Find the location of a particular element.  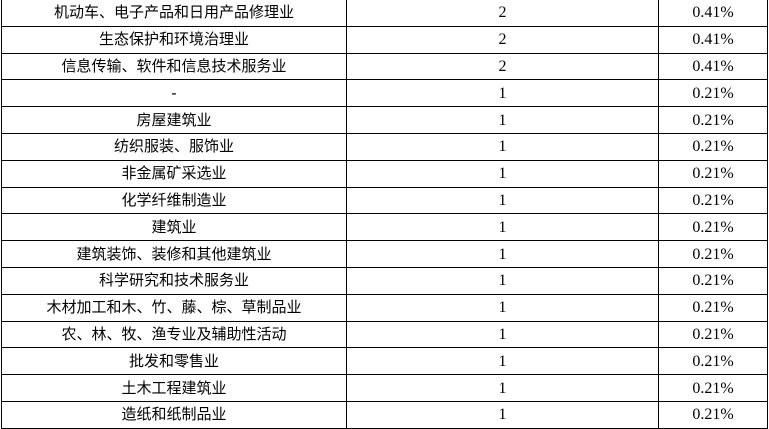

table-row: -1 0.21% is located at coordinates (384, 93).